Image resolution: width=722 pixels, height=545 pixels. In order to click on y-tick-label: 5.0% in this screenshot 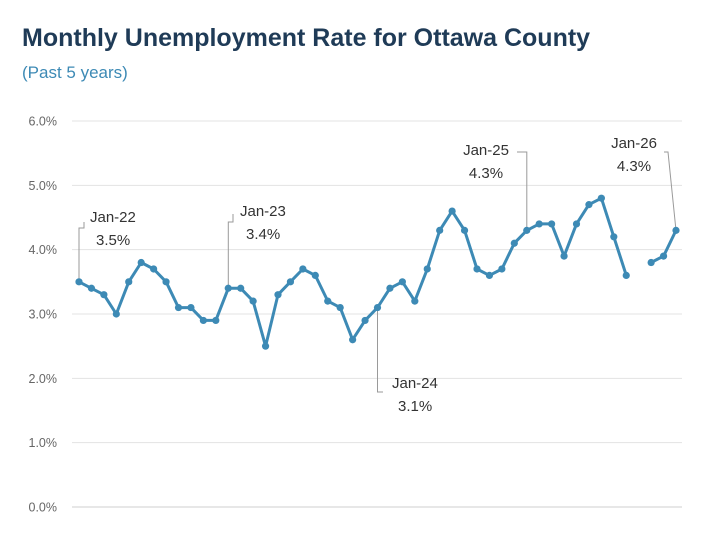, I will do `click(43, 186)`.